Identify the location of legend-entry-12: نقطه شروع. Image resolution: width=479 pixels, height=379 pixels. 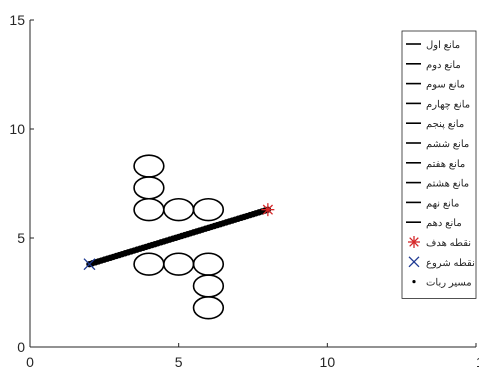
(441, 262).